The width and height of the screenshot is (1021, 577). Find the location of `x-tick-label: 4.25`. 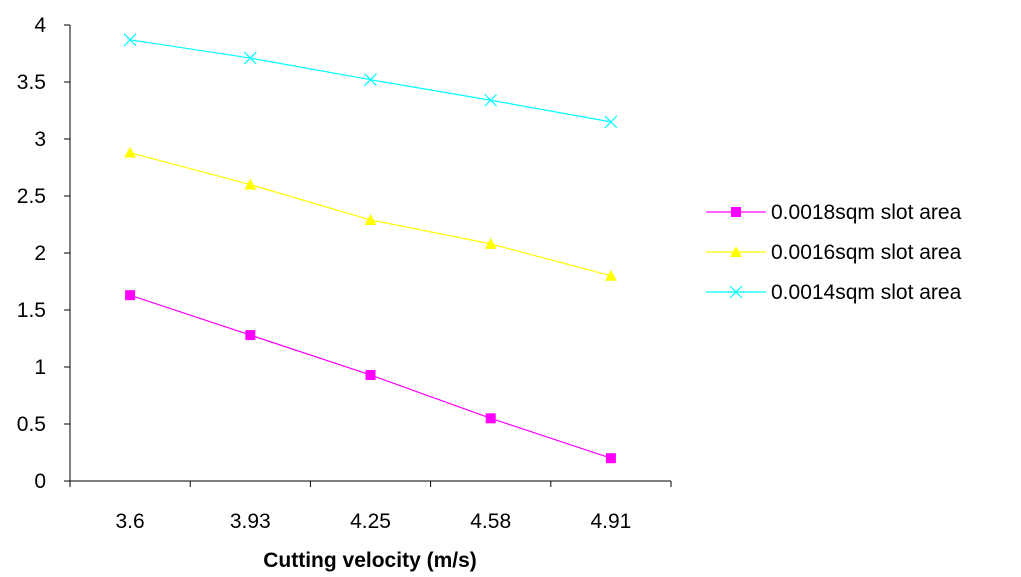

x-tick-label: 4.25 is located at coordinates (370, 521).